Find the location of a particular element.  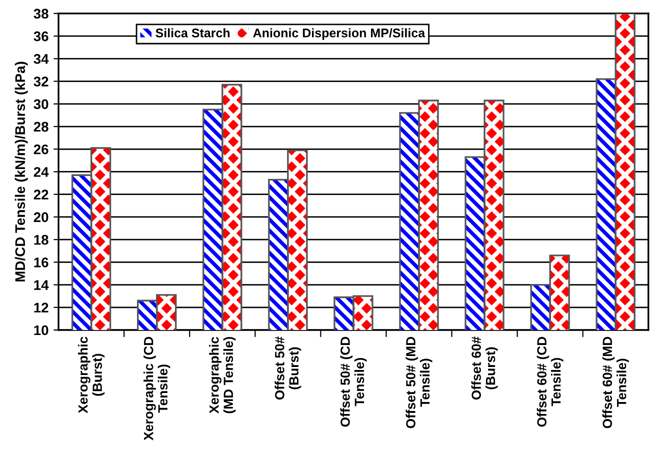

y-tick-label: 28 is located at coordinates (41, 127).